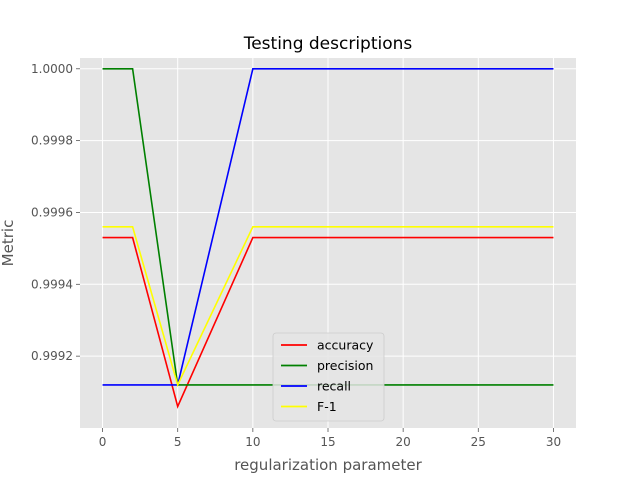 The width and height of the screenshot is (640, 480). I want to click on x-axis-title: regularization parameter, so click(328, 465).